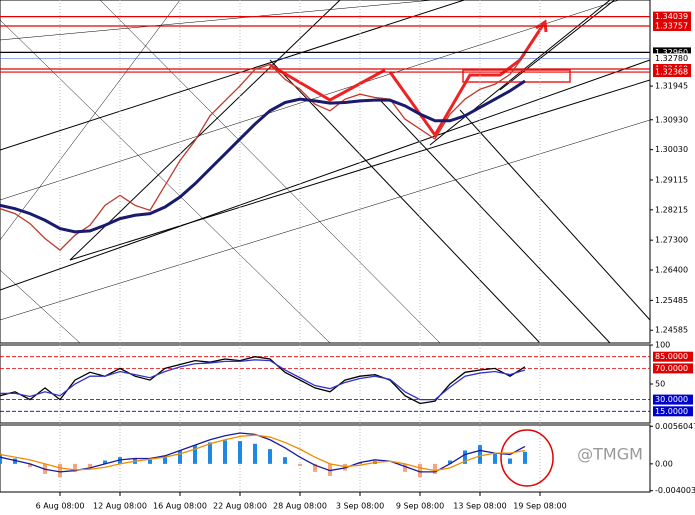  Describe the element at coordinates (240, 506) in the screenshot. I see `x-tick-label: 22 Aug 08:00` at that location.